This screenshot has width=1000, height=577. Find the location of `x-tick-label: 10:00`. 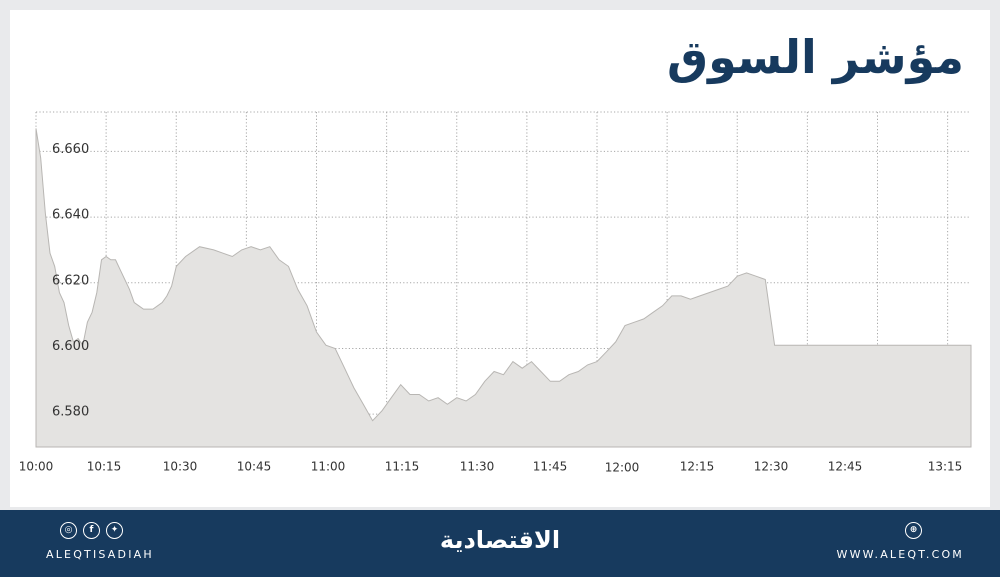

x-tick-label: 10:00 is located at coordinates (36, 467).